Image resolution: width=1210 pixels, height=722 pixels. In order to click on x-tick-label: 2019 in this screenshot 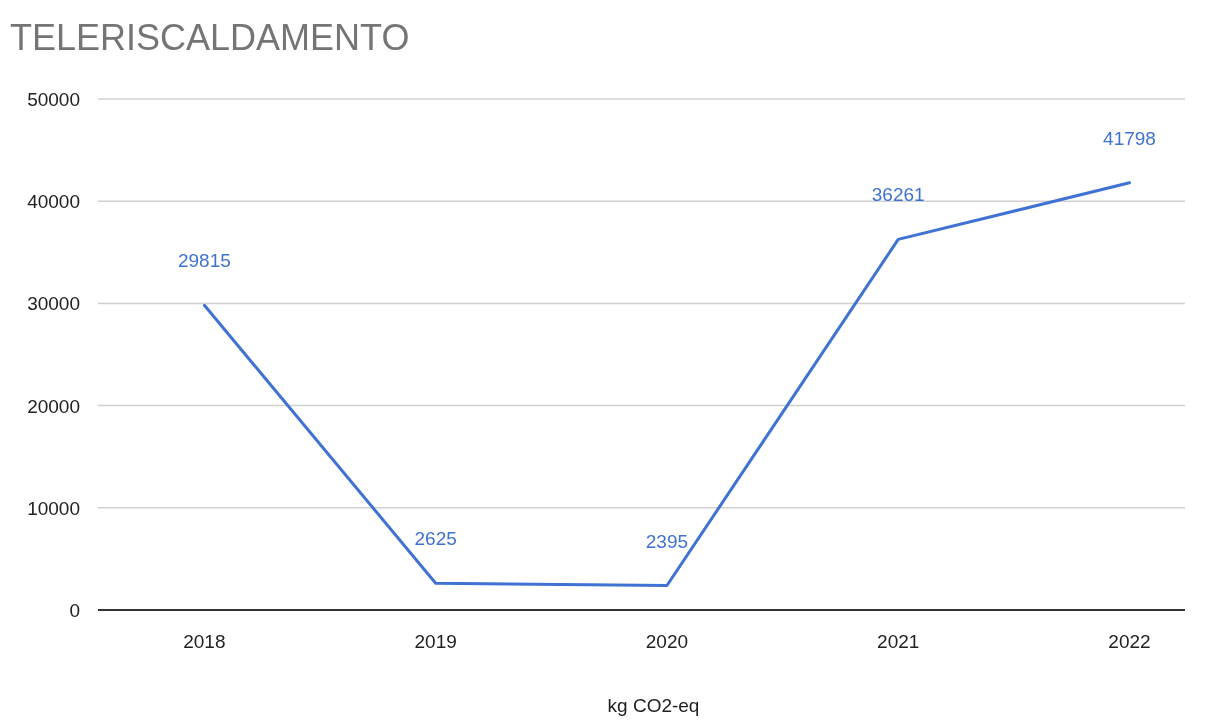, I will do `click(435, 641)`.